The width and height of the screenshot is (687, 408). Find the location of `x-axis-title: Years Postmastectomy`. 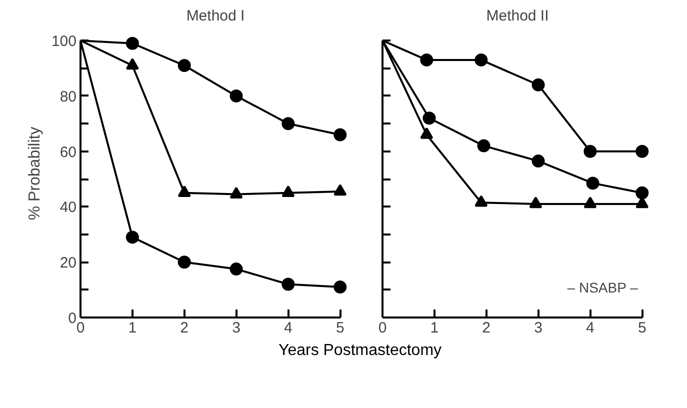

x-axis-title: Years Postmastectomy is located at coordinates (360, 351).